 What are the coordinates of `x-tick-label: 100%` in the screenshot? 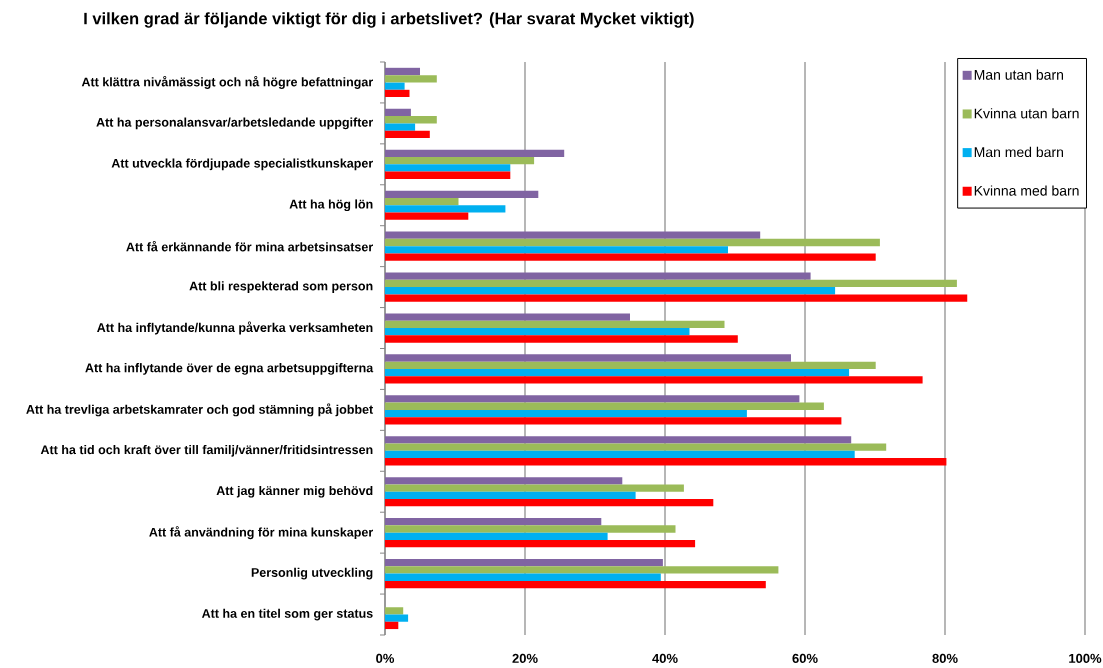 It's located at (1085, 658).